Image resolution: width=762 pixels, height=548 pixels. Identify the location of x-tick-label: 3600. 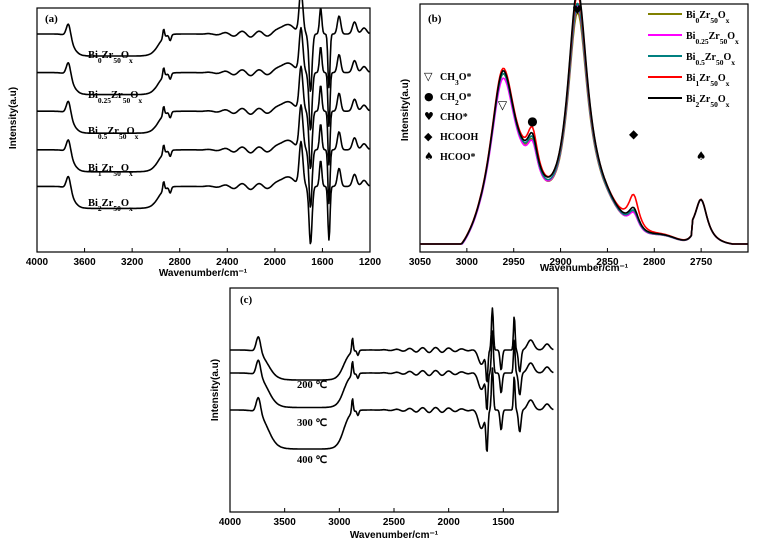
(84, 262).